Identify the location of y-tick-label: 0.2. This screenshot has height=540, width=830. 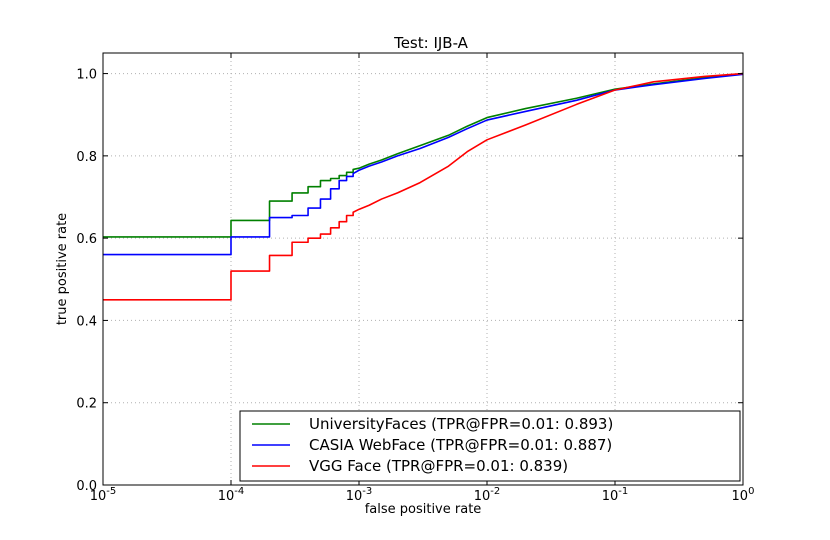
(86, 404).